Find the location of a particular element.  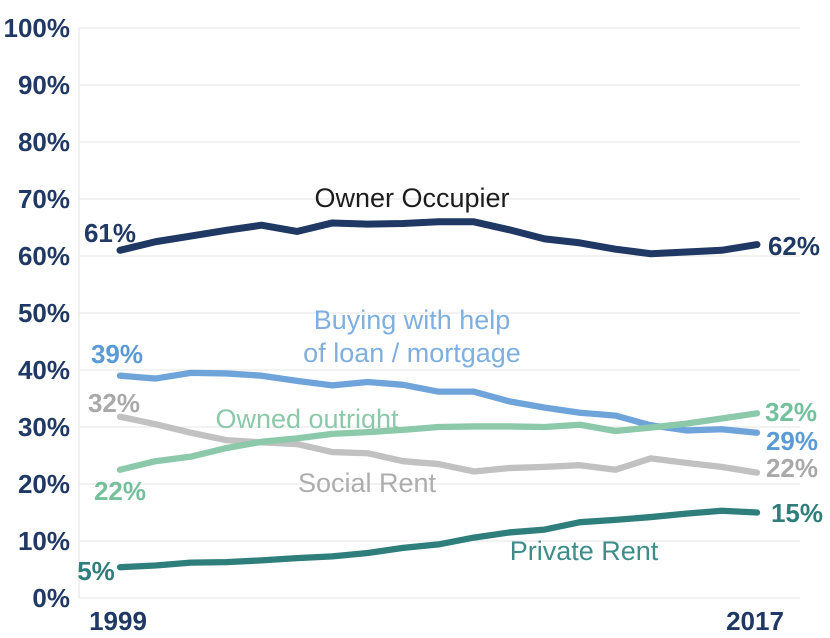

series-line-owned-outright is located at coordinates (438, 441).